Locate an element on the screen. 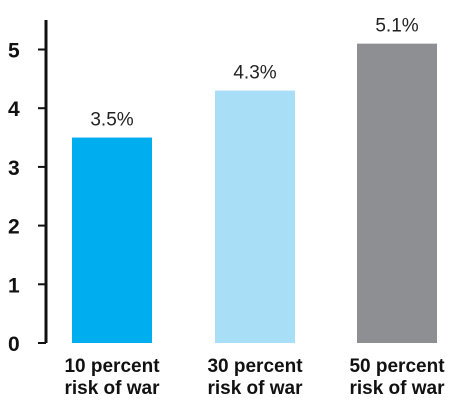  y-tick-label: 4 is located at coordinates (14, 109).